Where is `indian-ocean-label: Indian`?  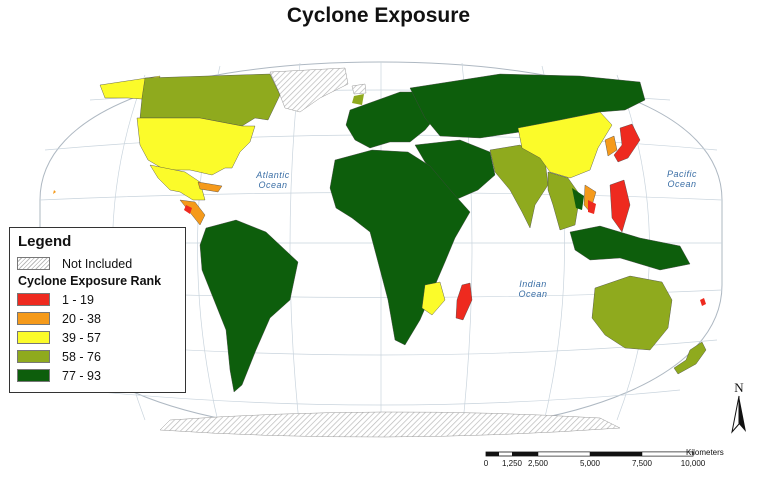 indian-ocean-label: Indian is located at coordinates (533, 284).